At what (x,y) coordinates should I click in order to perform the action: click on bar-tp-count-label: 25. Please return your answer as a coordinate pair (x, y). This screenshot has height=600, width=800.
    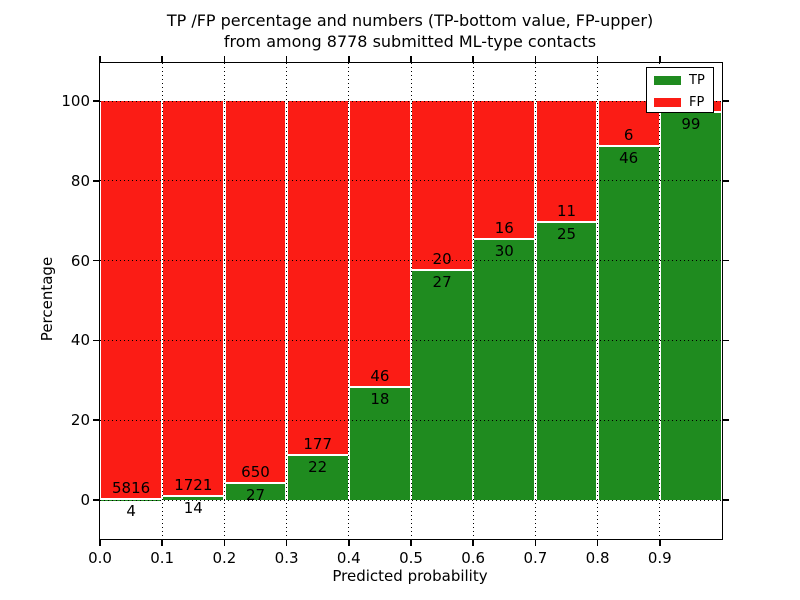
    Looking at the image, I should click on (566, 233).